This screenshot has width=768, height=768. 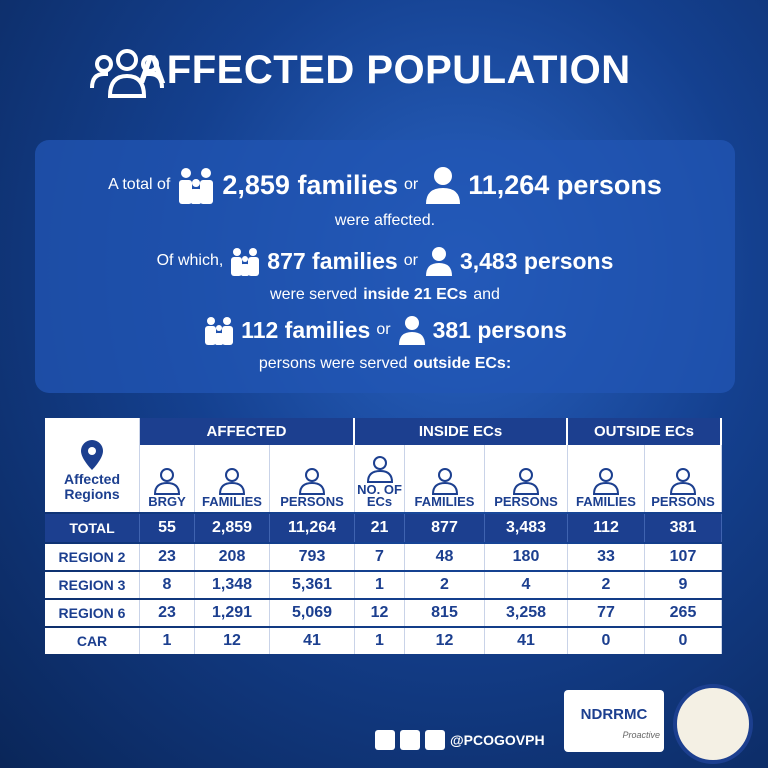 I want to click on persons: 11,264 persons, so click(x=565, y=184).